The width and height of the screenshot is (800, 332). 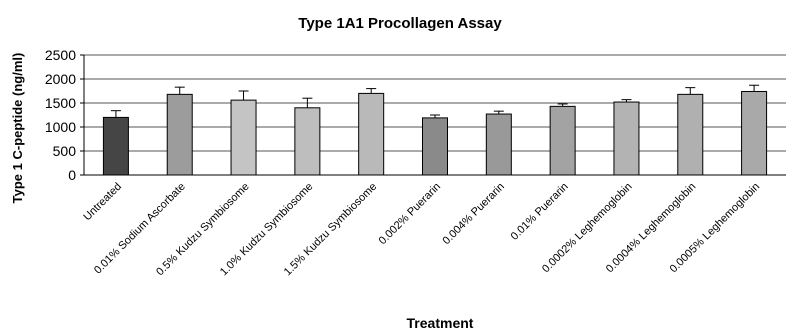 What do you see at coordinates (410, 214) in the screenshot?
I see `x-tick-label: 0.002% Puerarin` at bounding box center [410, 214].